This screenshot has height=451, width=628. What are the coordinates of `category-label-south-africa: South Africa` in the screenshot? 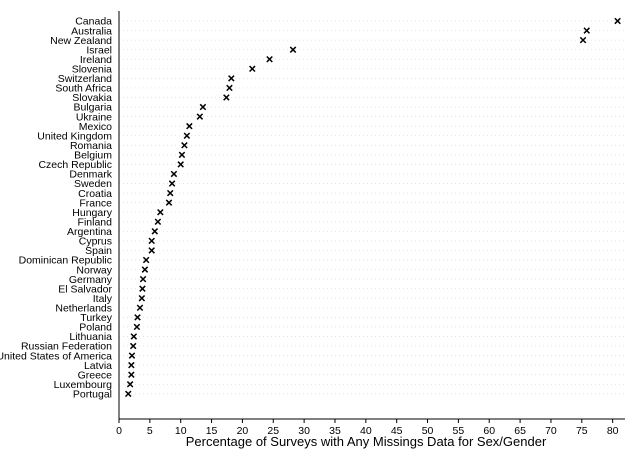 It's located at (83, 89).